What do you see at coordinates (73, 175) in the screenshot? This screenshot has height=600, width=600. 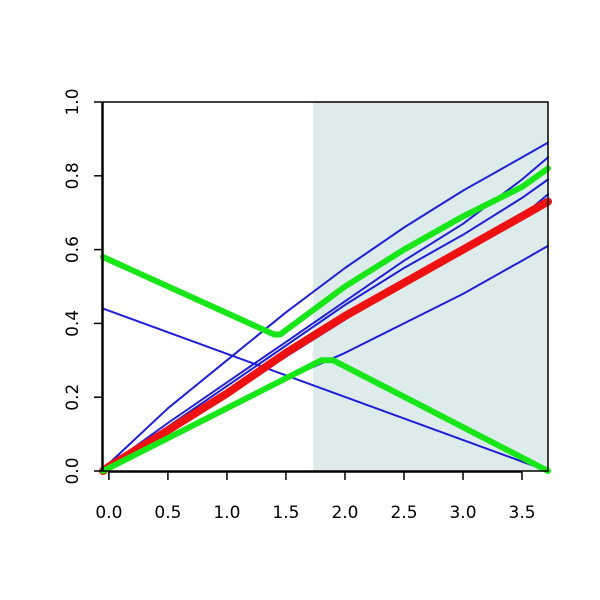 I see `y-tick-label: 0.8` at bounding box center [73, 175].